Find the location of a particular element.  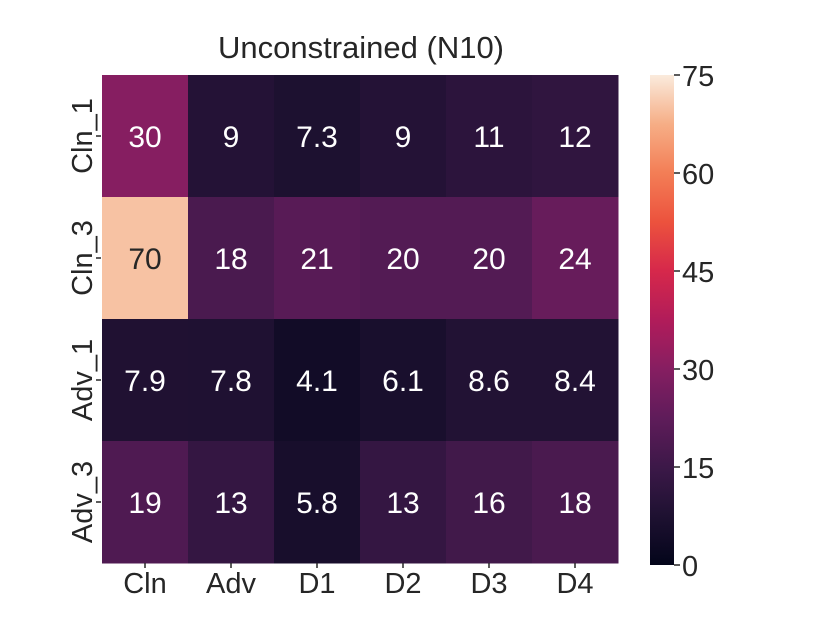

colorbar-ticks: 0 15 30 45 60 75 is located at coordinates (694, 322).